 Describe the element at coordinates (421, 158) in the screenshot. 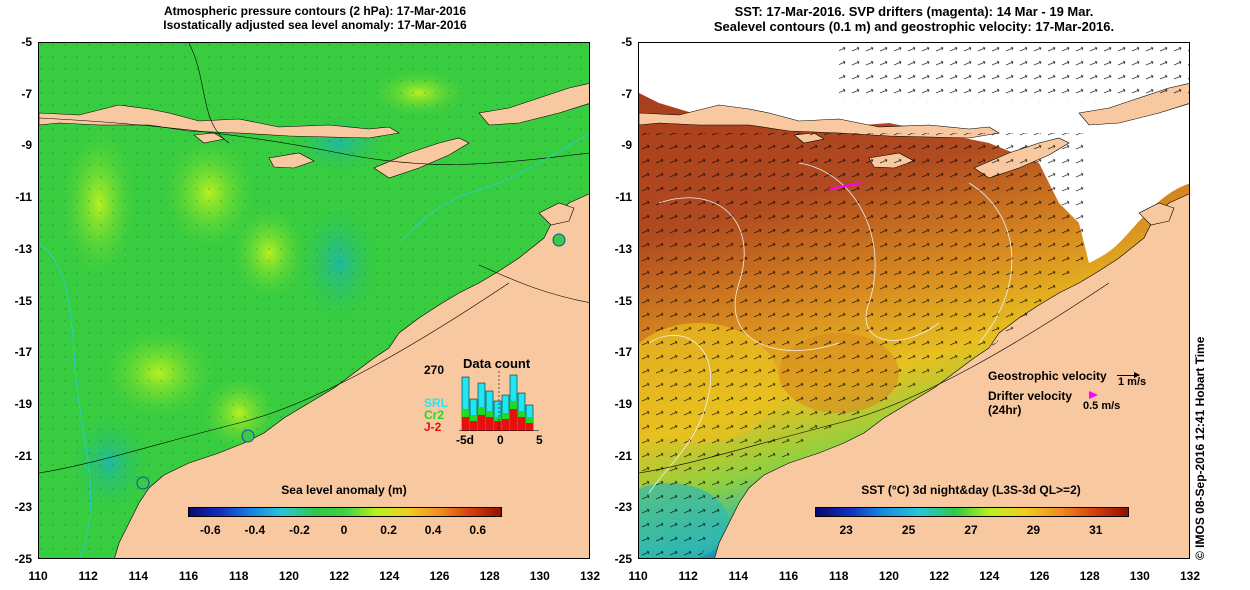

I see `timor-island` at that location.